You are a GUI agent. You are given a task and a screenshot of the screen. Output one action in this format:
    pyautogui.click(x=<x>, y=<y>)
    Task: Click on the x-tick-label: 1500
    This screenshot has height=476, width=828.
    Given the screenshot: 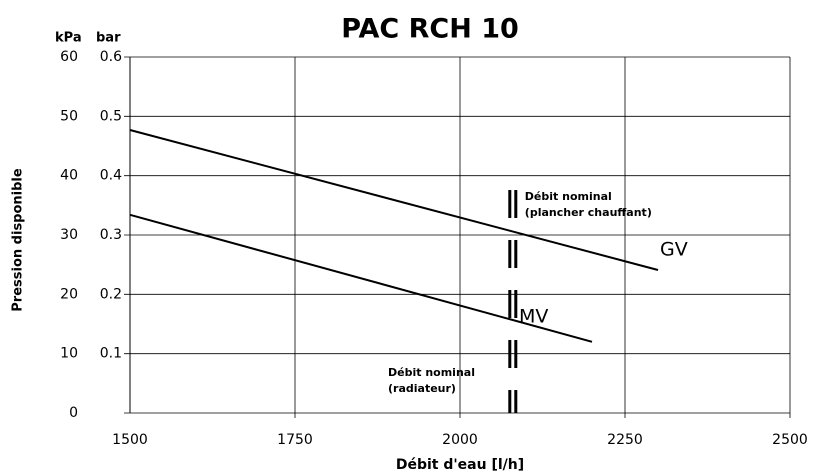 What is the action you would take?
    pyautogui.click(x=130, y=440)
    